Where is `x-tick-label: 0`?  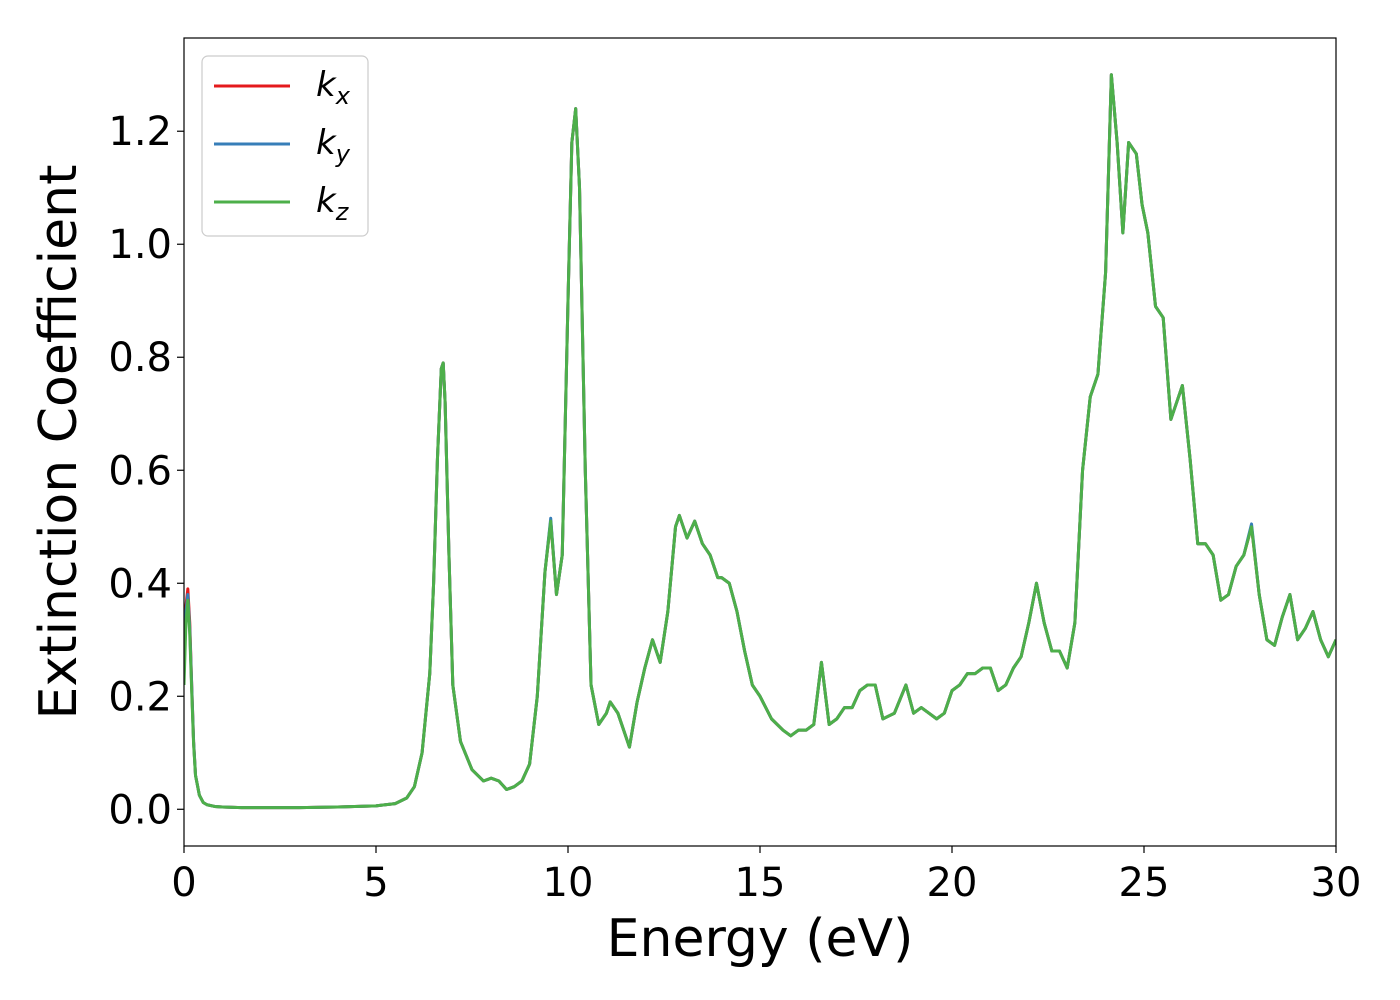 x-tick-label: 0 is located at coordinates (183, 883).